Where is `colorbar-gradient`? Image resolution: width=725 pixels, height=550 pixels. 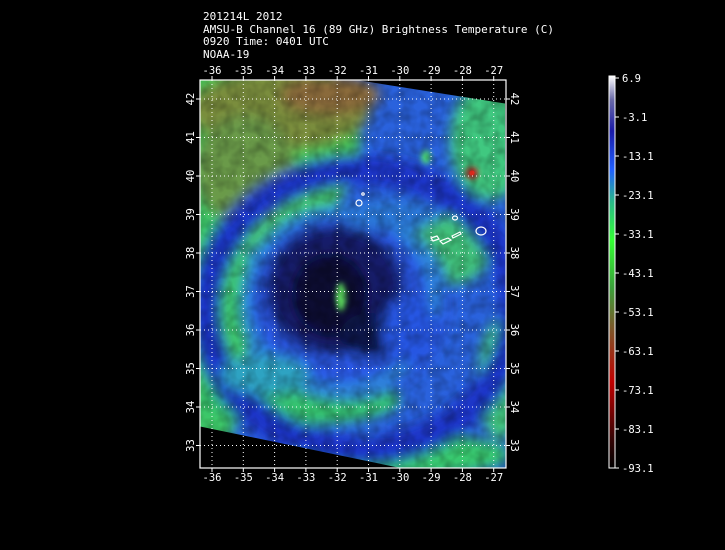
colorbar-gradient is located at coordinates (612, 272).